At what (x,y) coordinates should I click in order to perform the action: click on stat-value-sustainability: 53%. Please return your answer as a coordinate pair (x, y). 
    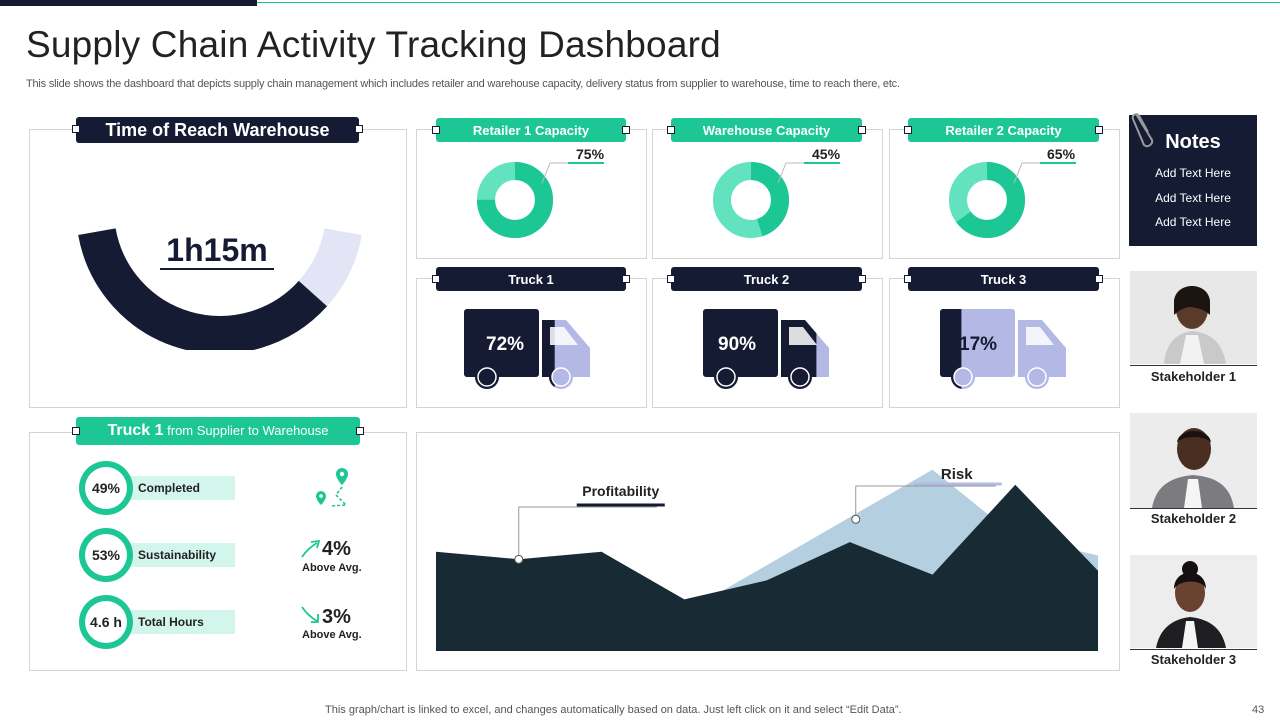
    Looking at the image, I should click on (106, 555).